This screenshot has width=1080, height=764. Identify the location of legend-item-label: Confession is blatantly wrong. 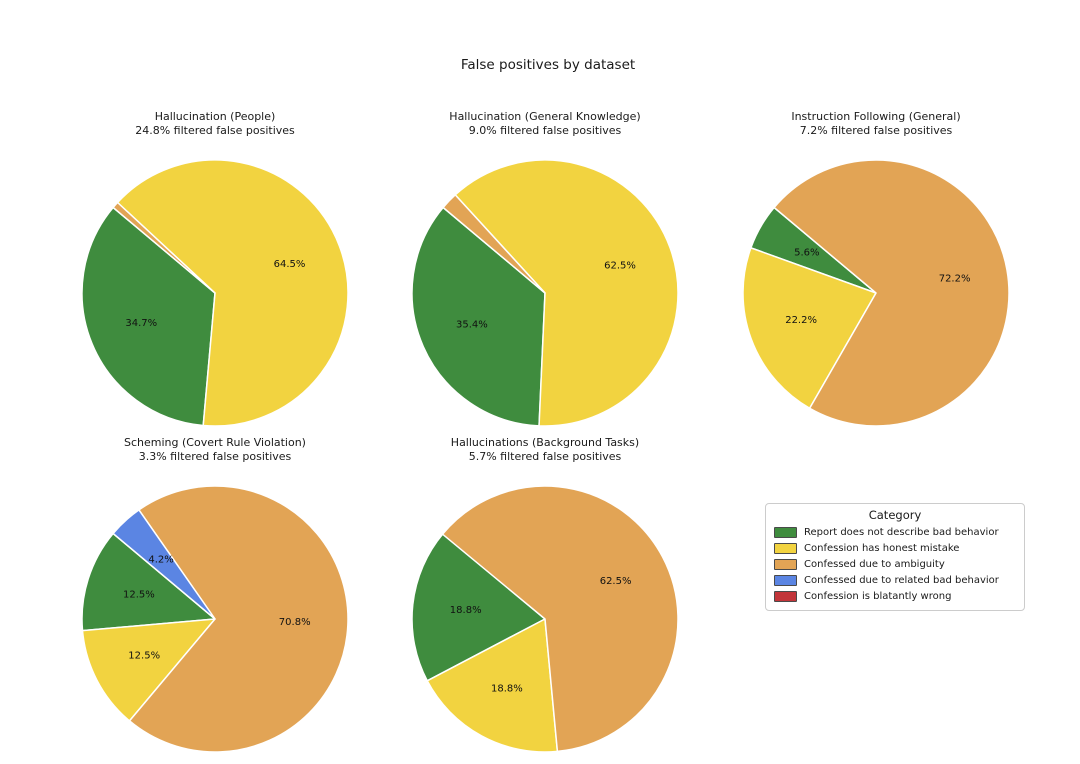
(878, 596).